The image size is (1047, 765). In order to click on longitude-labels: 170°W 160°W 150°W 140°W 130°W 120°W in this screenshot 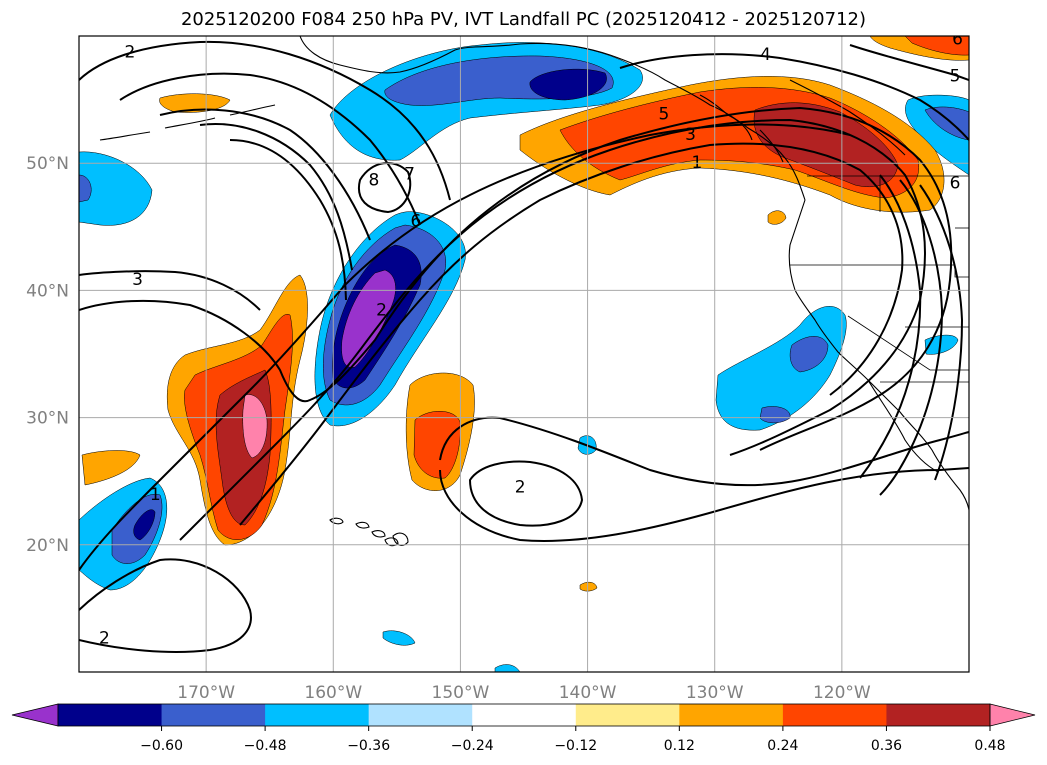, I will do `click(524, 693)`.